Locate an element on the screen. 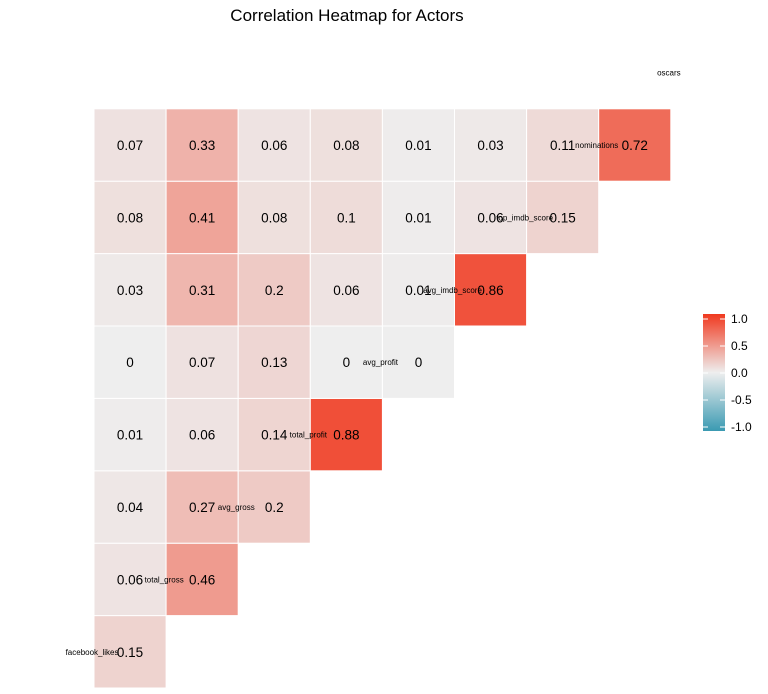 This screenshot has width=768, height=694. cell-label-avg_gross-facebook_likes: 0.06 is located at coordinates (130, 579).